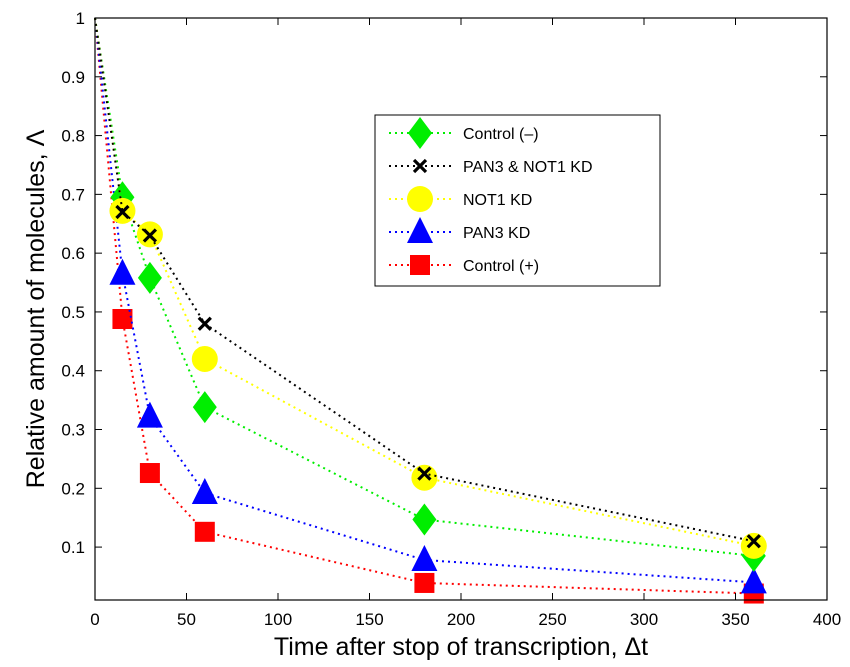 This screenshot has width=850, height=667. What do you see at coordinates (497, 200) in the screenshot?
I see `legend-label: NOT1 KD` at bounding box center [497, 200].